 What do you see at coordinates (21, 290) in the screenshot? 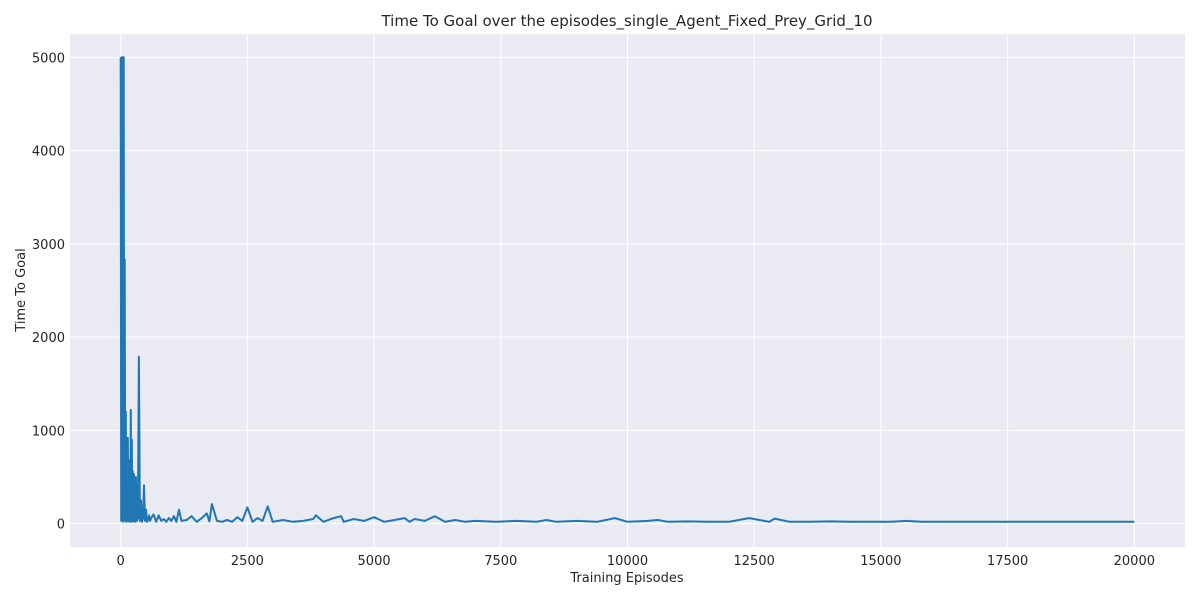
I see `y-axis-label: Time To Goal` at bounding box center [21, 290].